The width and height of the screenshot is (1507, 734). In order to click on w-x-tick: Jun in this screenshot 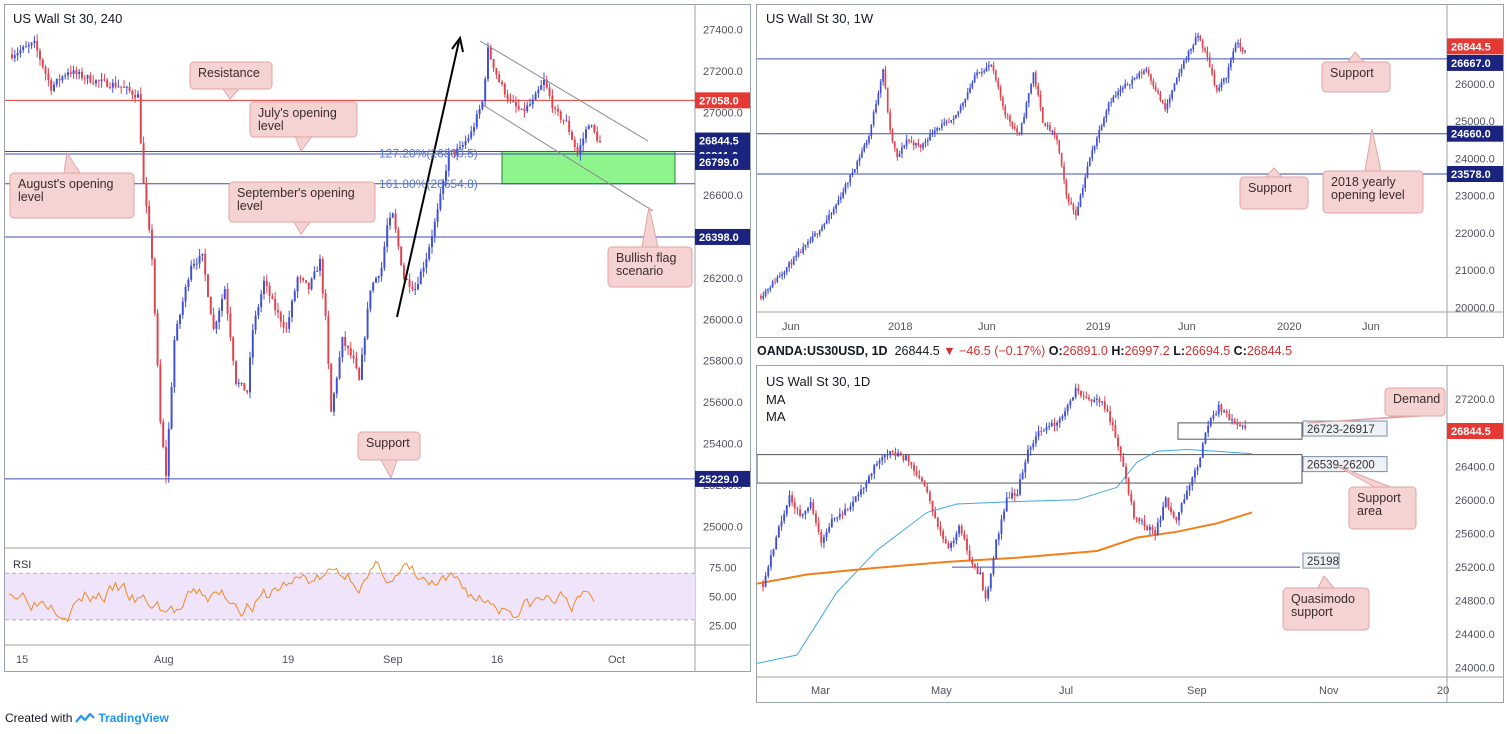, I will do `click(987, 327)`.